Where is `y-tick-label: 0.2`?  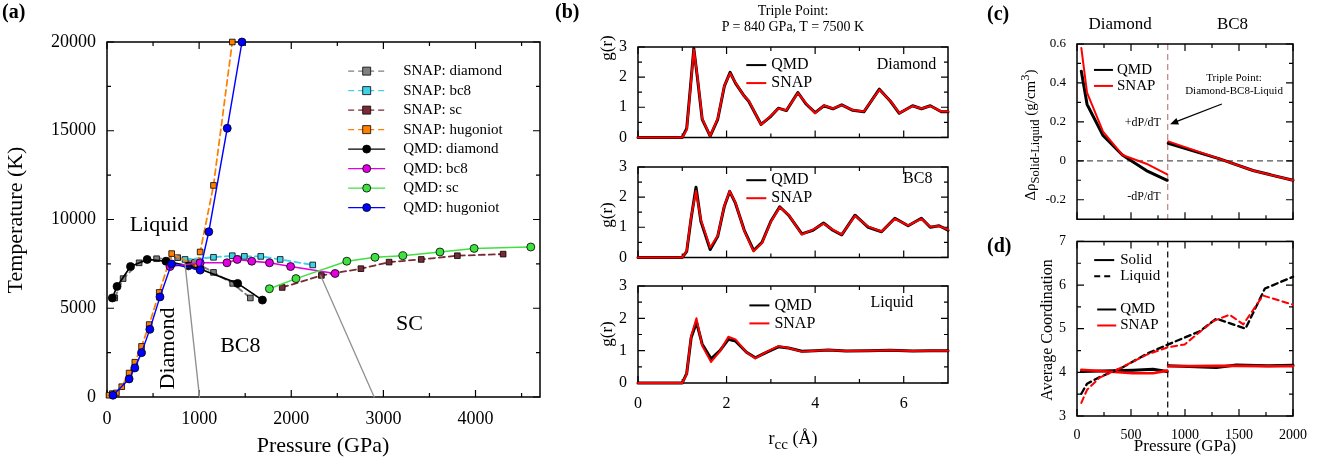 y-tick-label: 0.2 is located at coordinates (1057, 121).